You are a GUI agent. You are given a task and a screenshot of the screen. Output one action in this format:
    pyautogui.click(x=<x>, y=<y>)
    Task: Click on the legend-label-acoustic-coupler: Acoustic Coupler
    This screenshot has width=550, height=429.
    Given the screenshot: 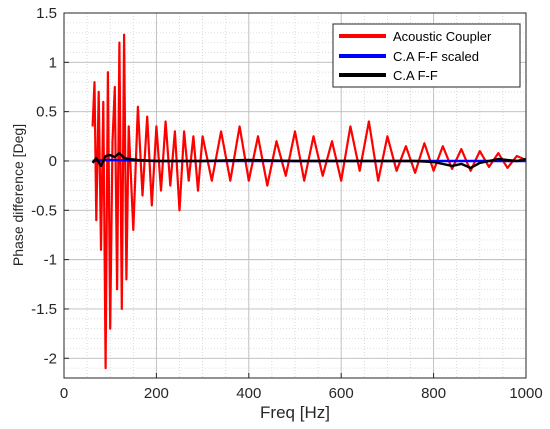 What is the action you would take?
    pyautogui.click(x=442, y=36)
    